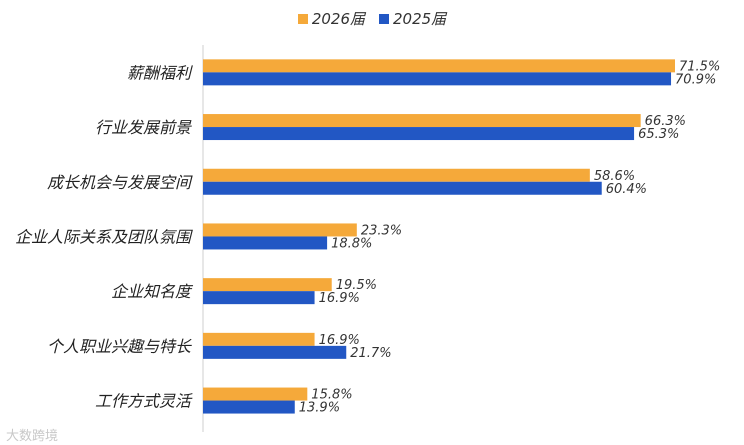  Describe the element at coordinates (339, 298) in the screenshot. I see `data-label-2025: 16.9%` at that location.